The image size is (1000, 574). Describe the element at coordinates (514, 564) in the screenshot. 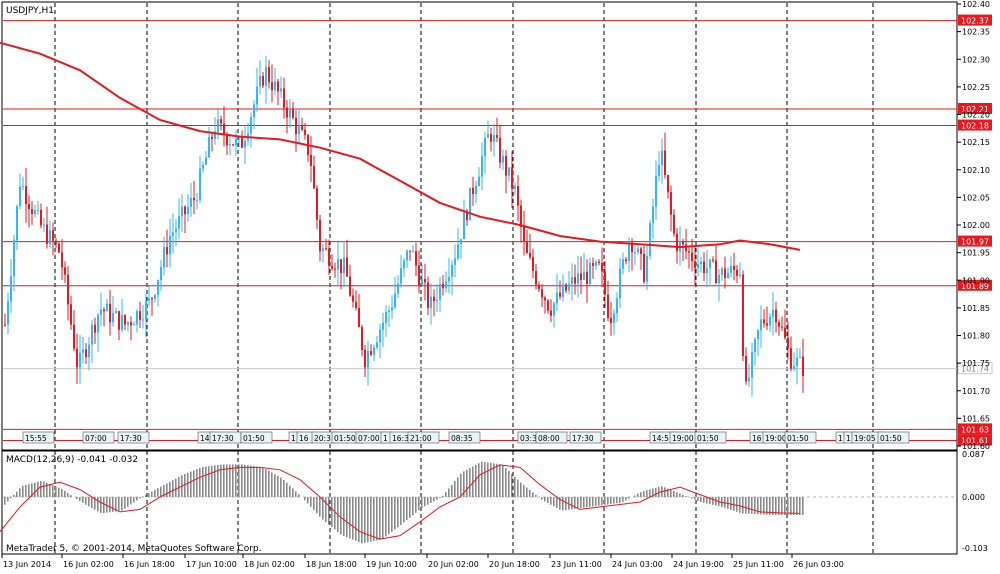

I see `time-tick-label: 20 Jun 18:00` at that location.